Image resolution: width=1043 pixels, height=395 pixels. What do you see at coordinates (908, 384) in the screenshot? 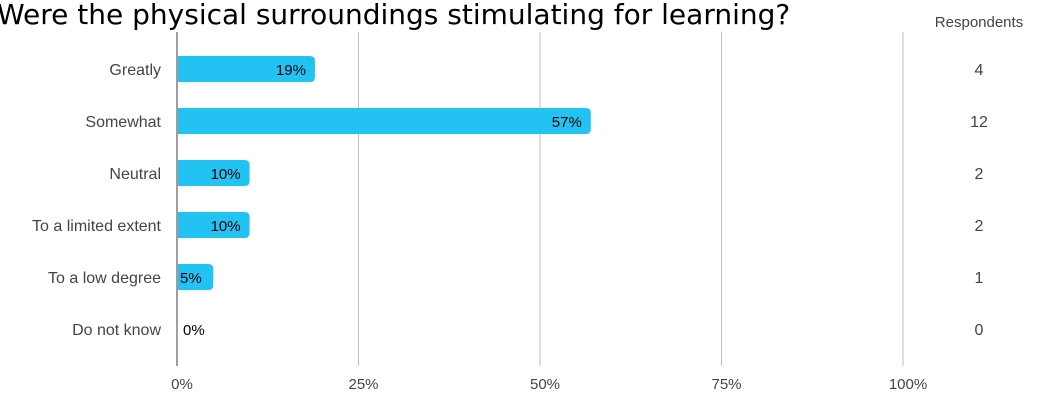
I see `x-tick-label: 100%` at bounding box center [908, 384].